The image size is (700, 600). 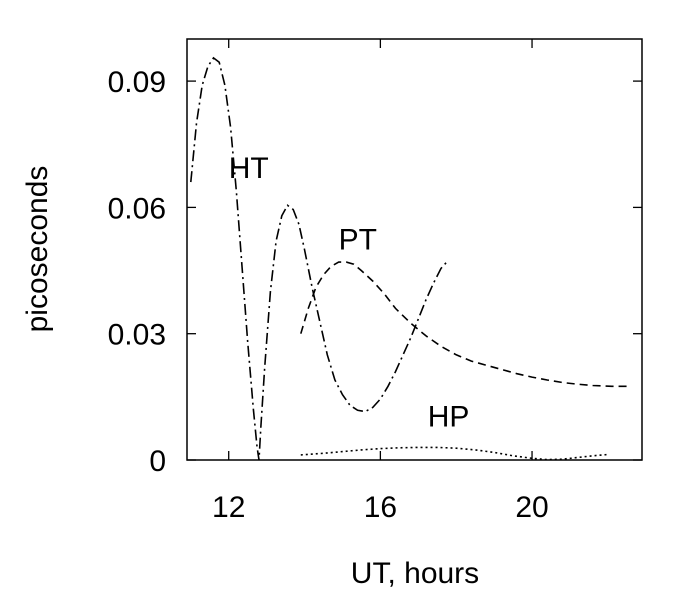 What do you see at coordinates (449, 416) in the screenshot?
I see `series-label-hp: HP` at bounding box center [449, 416].